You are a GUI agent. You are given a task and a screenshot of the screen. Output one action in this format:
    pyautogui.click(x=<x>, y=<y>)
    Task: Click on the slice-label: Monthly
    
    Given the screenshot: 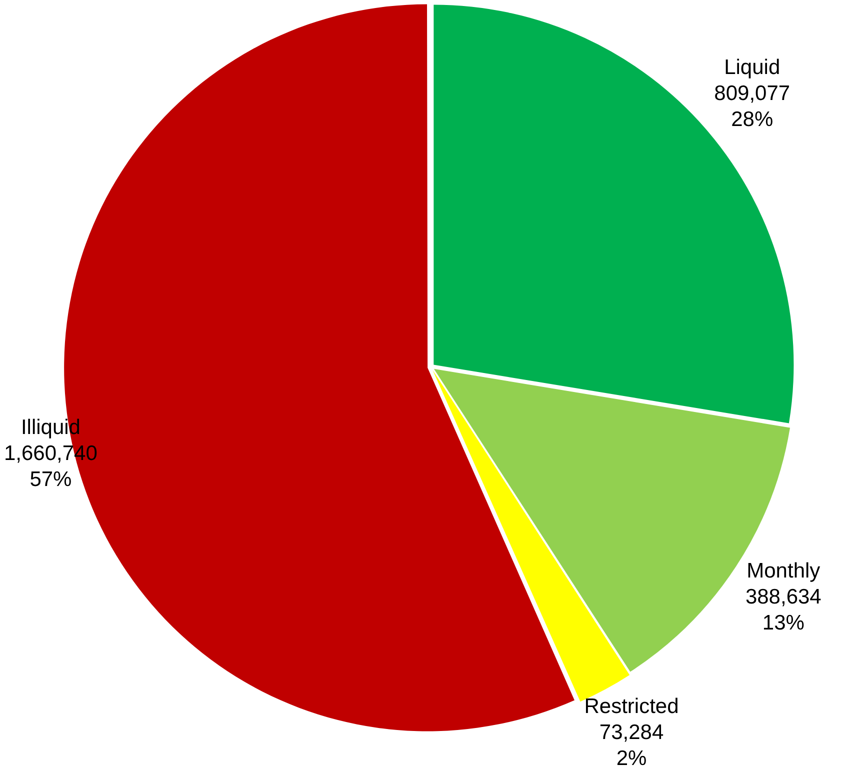 What is the action you would take?
    pyautogui.click(x=783, y=571)
    